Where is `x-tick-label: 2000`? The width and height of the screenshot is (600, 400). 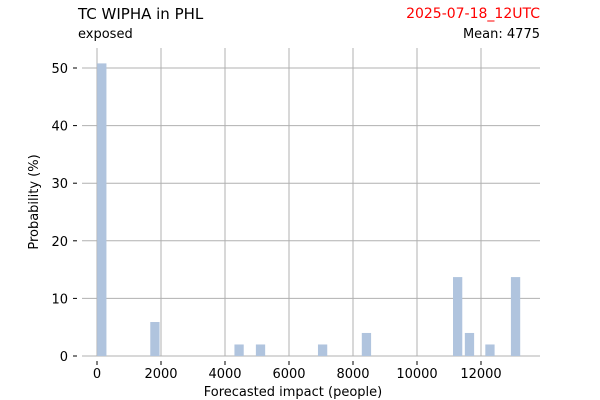
x-tick-label: 2000 is located at coordinates (160, 374).